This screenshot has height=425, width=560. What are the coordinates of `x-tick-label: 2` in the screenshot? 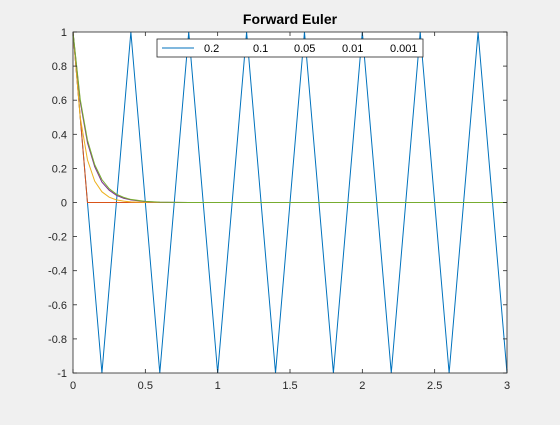 It's located at (362, 386).